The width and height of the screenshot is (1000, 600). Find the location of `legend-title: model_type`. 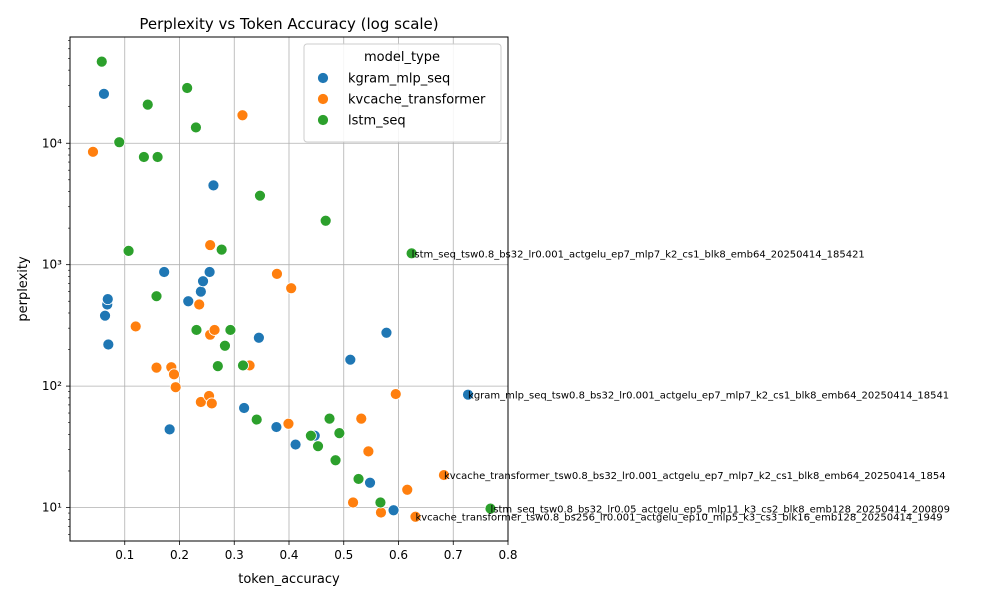

legend-title: model_type is located at coordinates (402, 57).